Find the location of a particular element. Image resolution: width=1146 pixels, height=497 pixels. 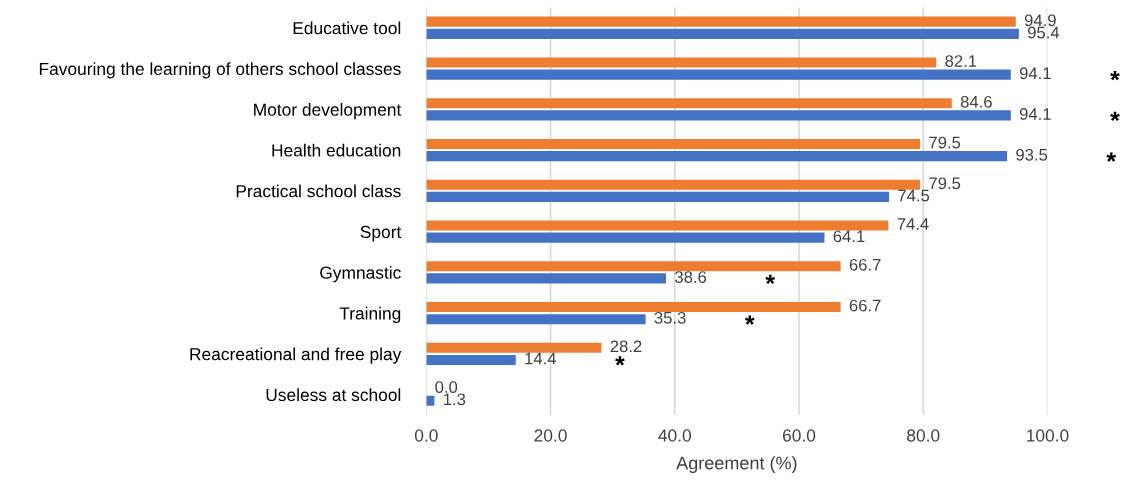

y-tick-label: Educative tool is located at coordinates (347, 28).